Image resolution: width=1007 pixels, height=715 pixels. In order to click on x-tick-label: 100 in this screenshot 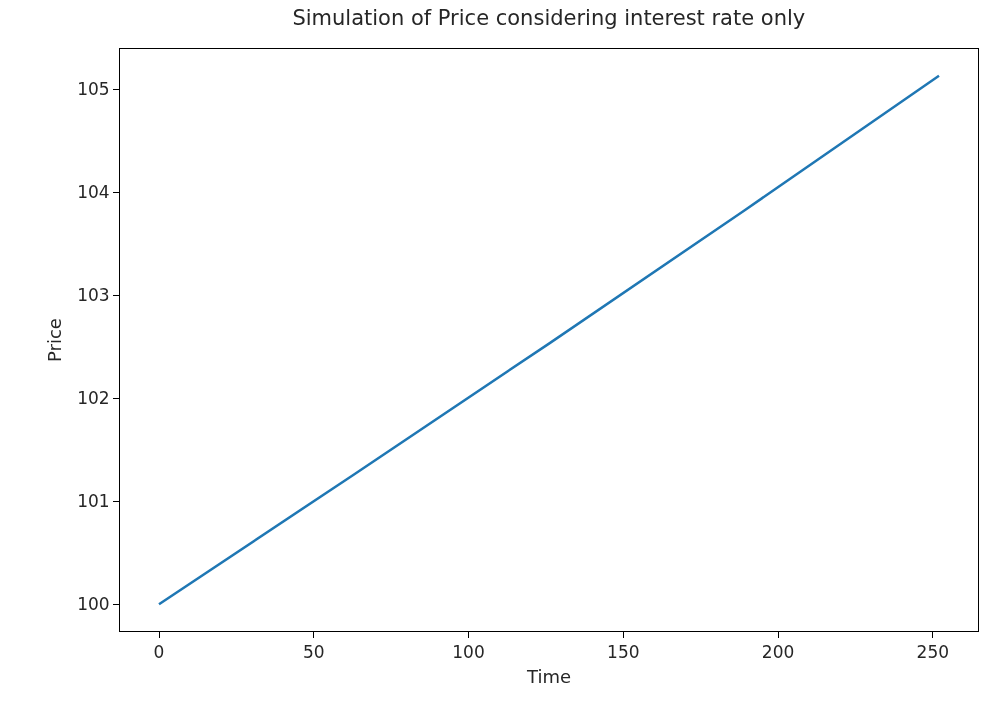, I will do `click(468, 652)`.